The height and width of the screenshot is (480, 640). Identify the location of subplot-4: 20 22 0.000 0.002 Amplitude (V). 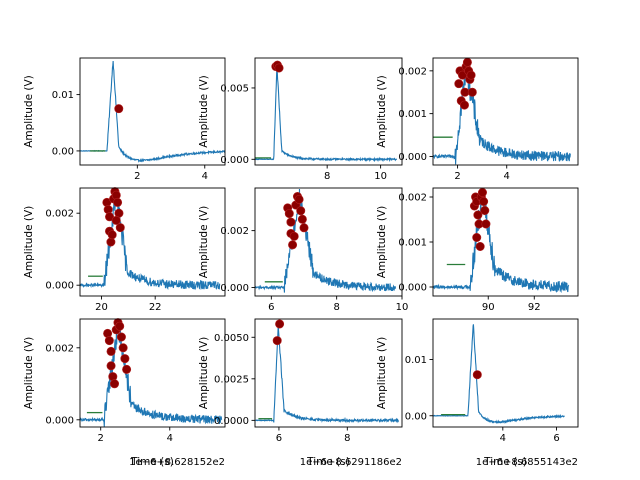
(124, 250).